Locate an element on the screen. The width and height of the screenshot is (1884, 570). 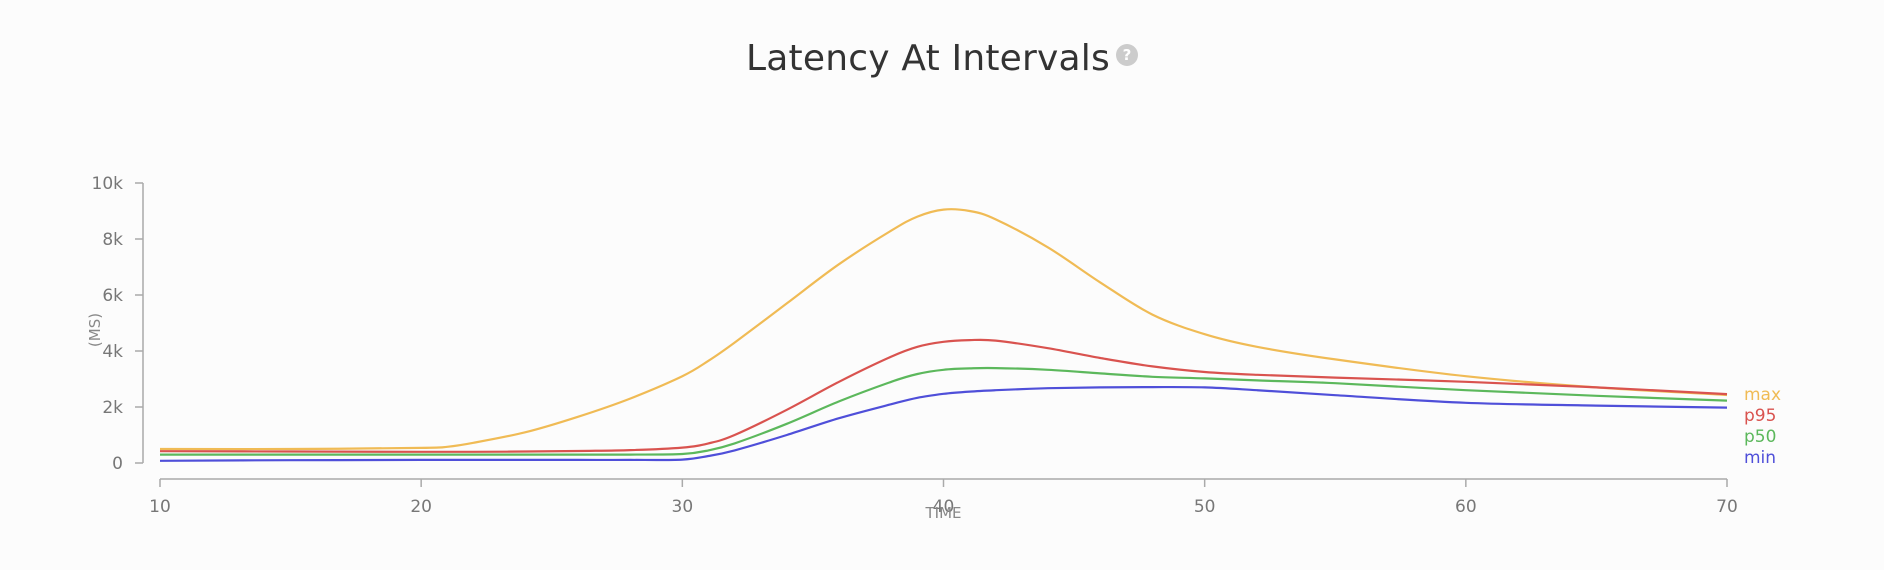
x-axis: 10 20 30 40 50 60 70 is located at coordinates (943, 497).